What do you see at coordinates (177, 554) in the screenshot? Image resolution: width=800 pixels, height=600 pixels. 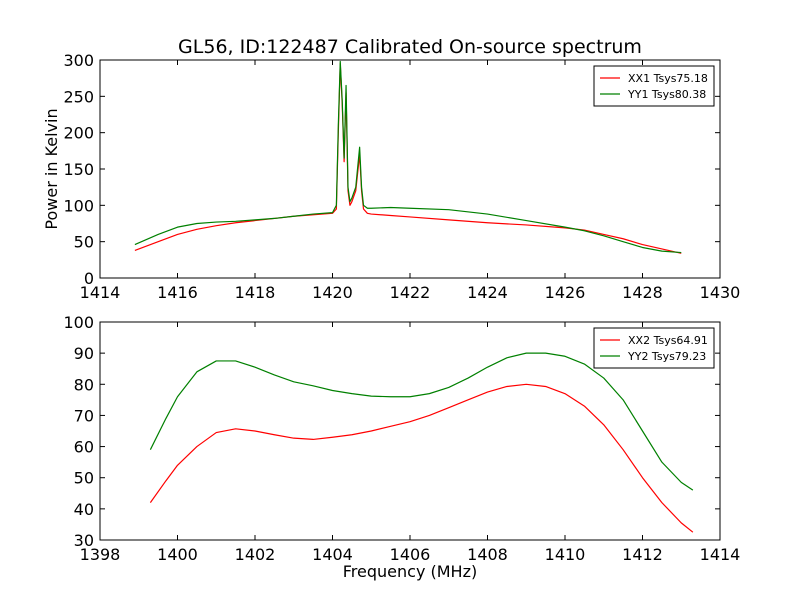 I see `bottom-x-tick-label: 1400` at bounding box center [177, 554].